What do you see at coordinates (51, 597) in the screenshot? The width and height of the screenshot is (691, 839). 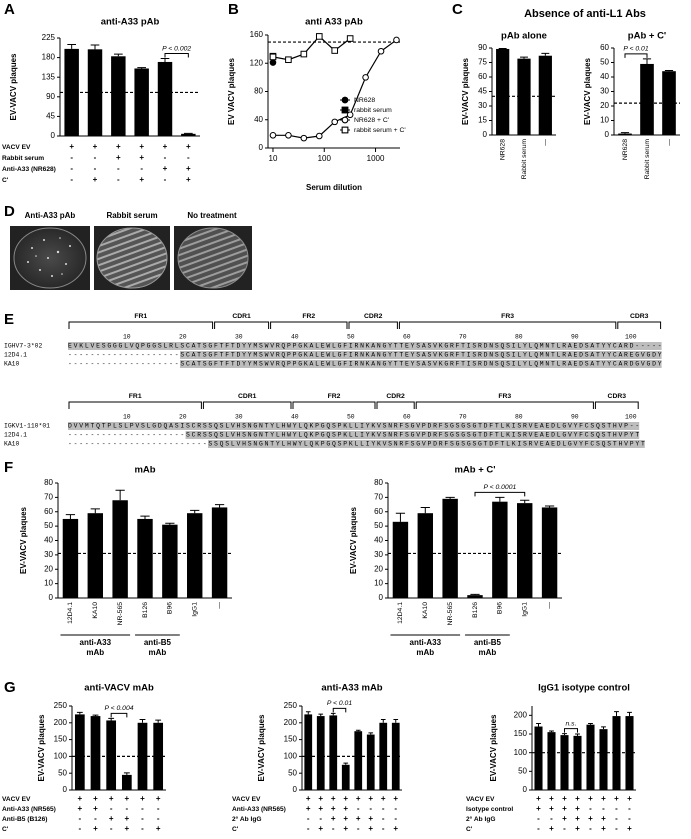 I see `y-tick-label: 0` at bounding box center [51, 597].